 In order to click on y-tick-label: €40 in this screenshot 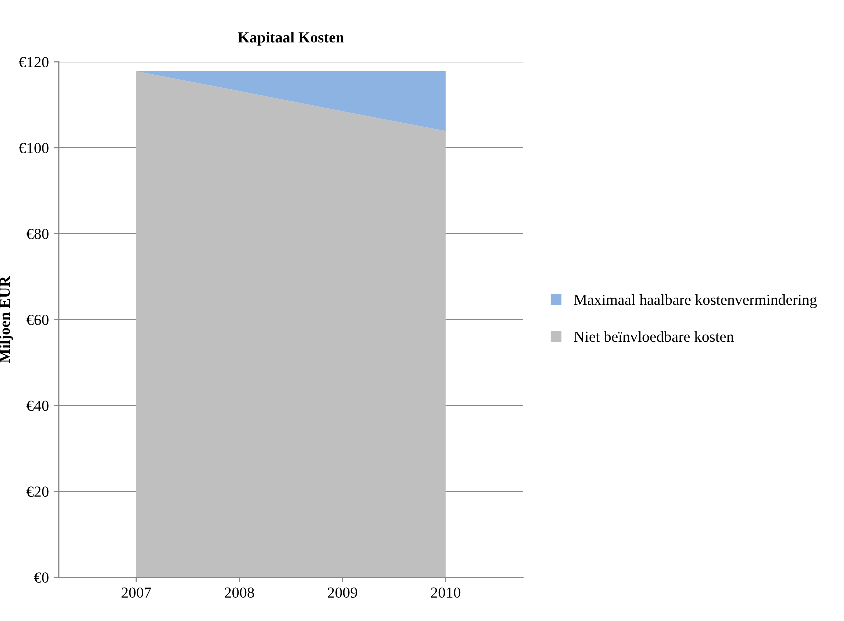, I will do `click(37, 406)`.